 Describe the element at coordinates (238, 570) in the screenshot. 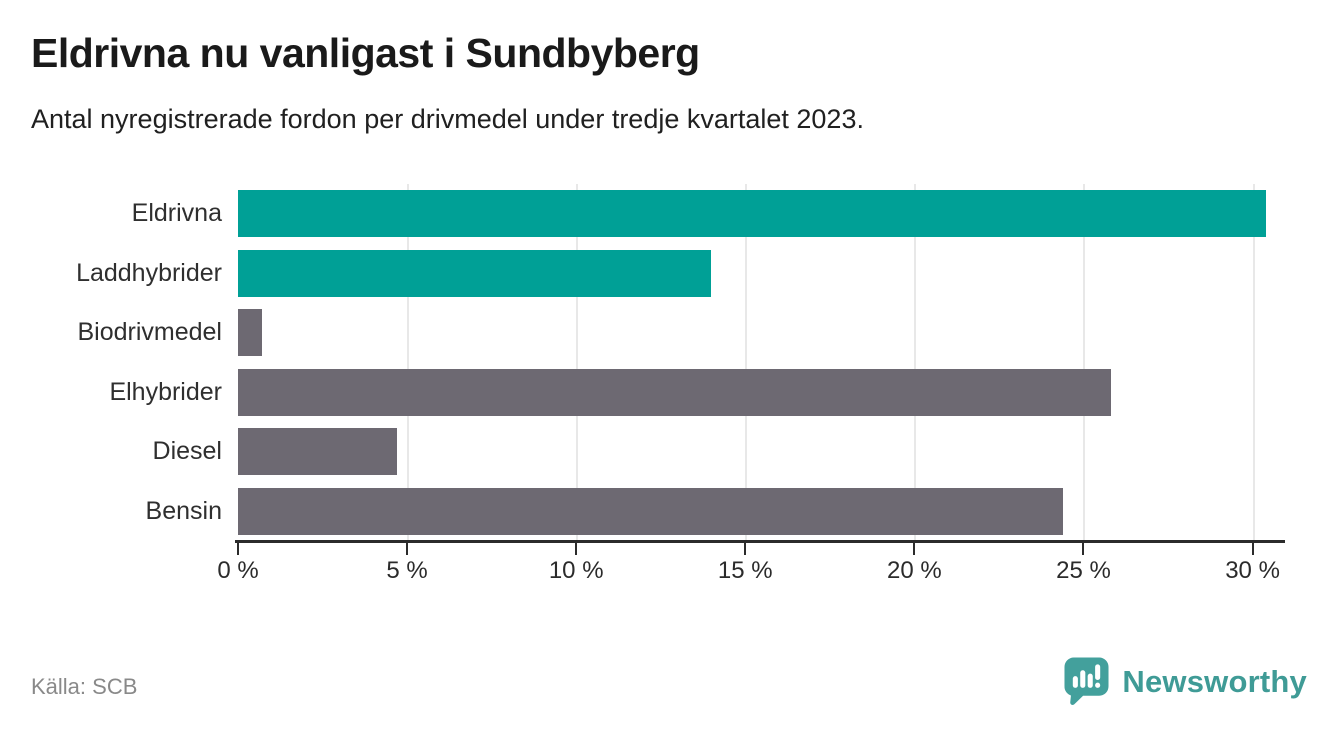

I see `axis-tick-label: 0 %` at that location.